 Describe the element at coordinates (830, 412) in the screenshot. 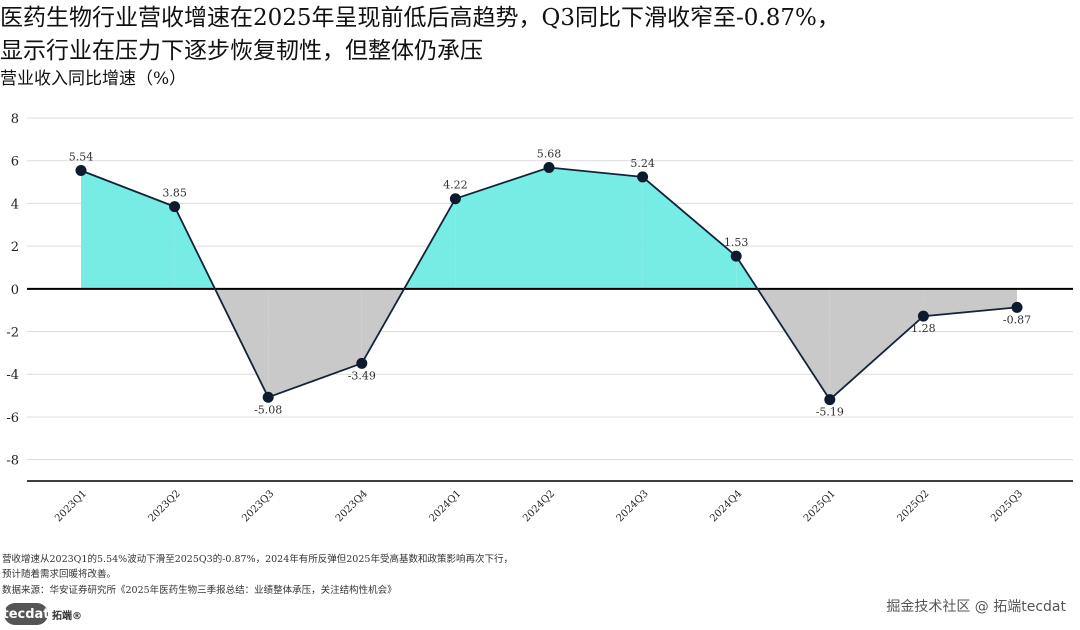

I see `data-label: -5.19` at that location.